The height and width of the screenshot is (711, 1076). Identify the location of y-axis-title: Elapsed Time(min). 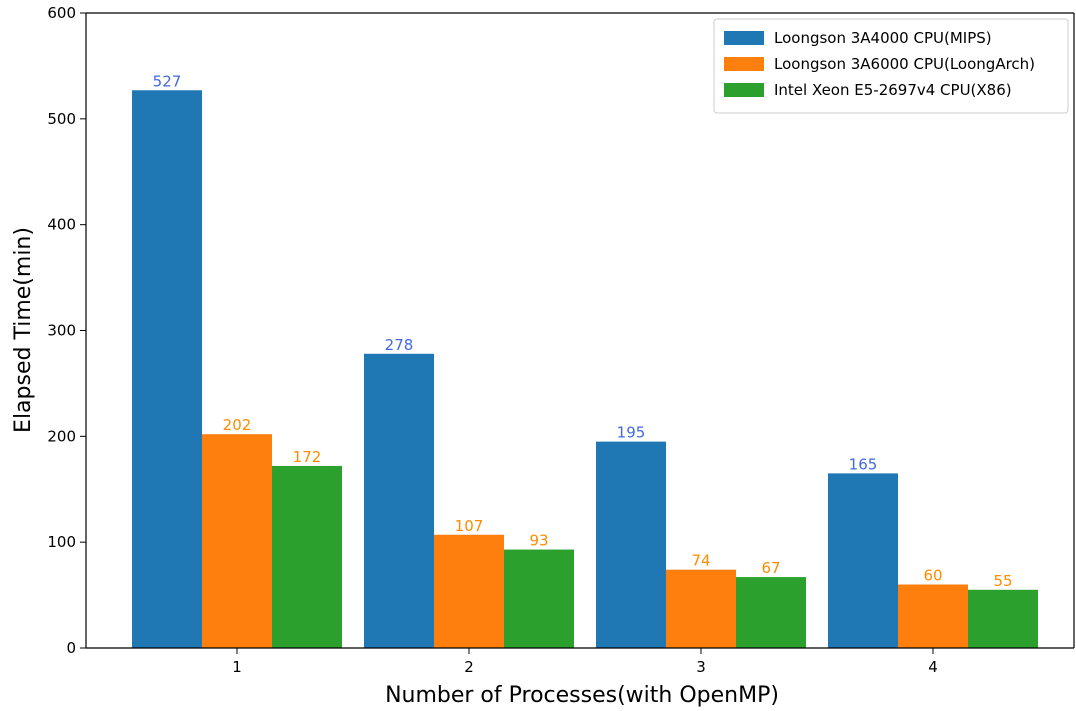
(23, 330).